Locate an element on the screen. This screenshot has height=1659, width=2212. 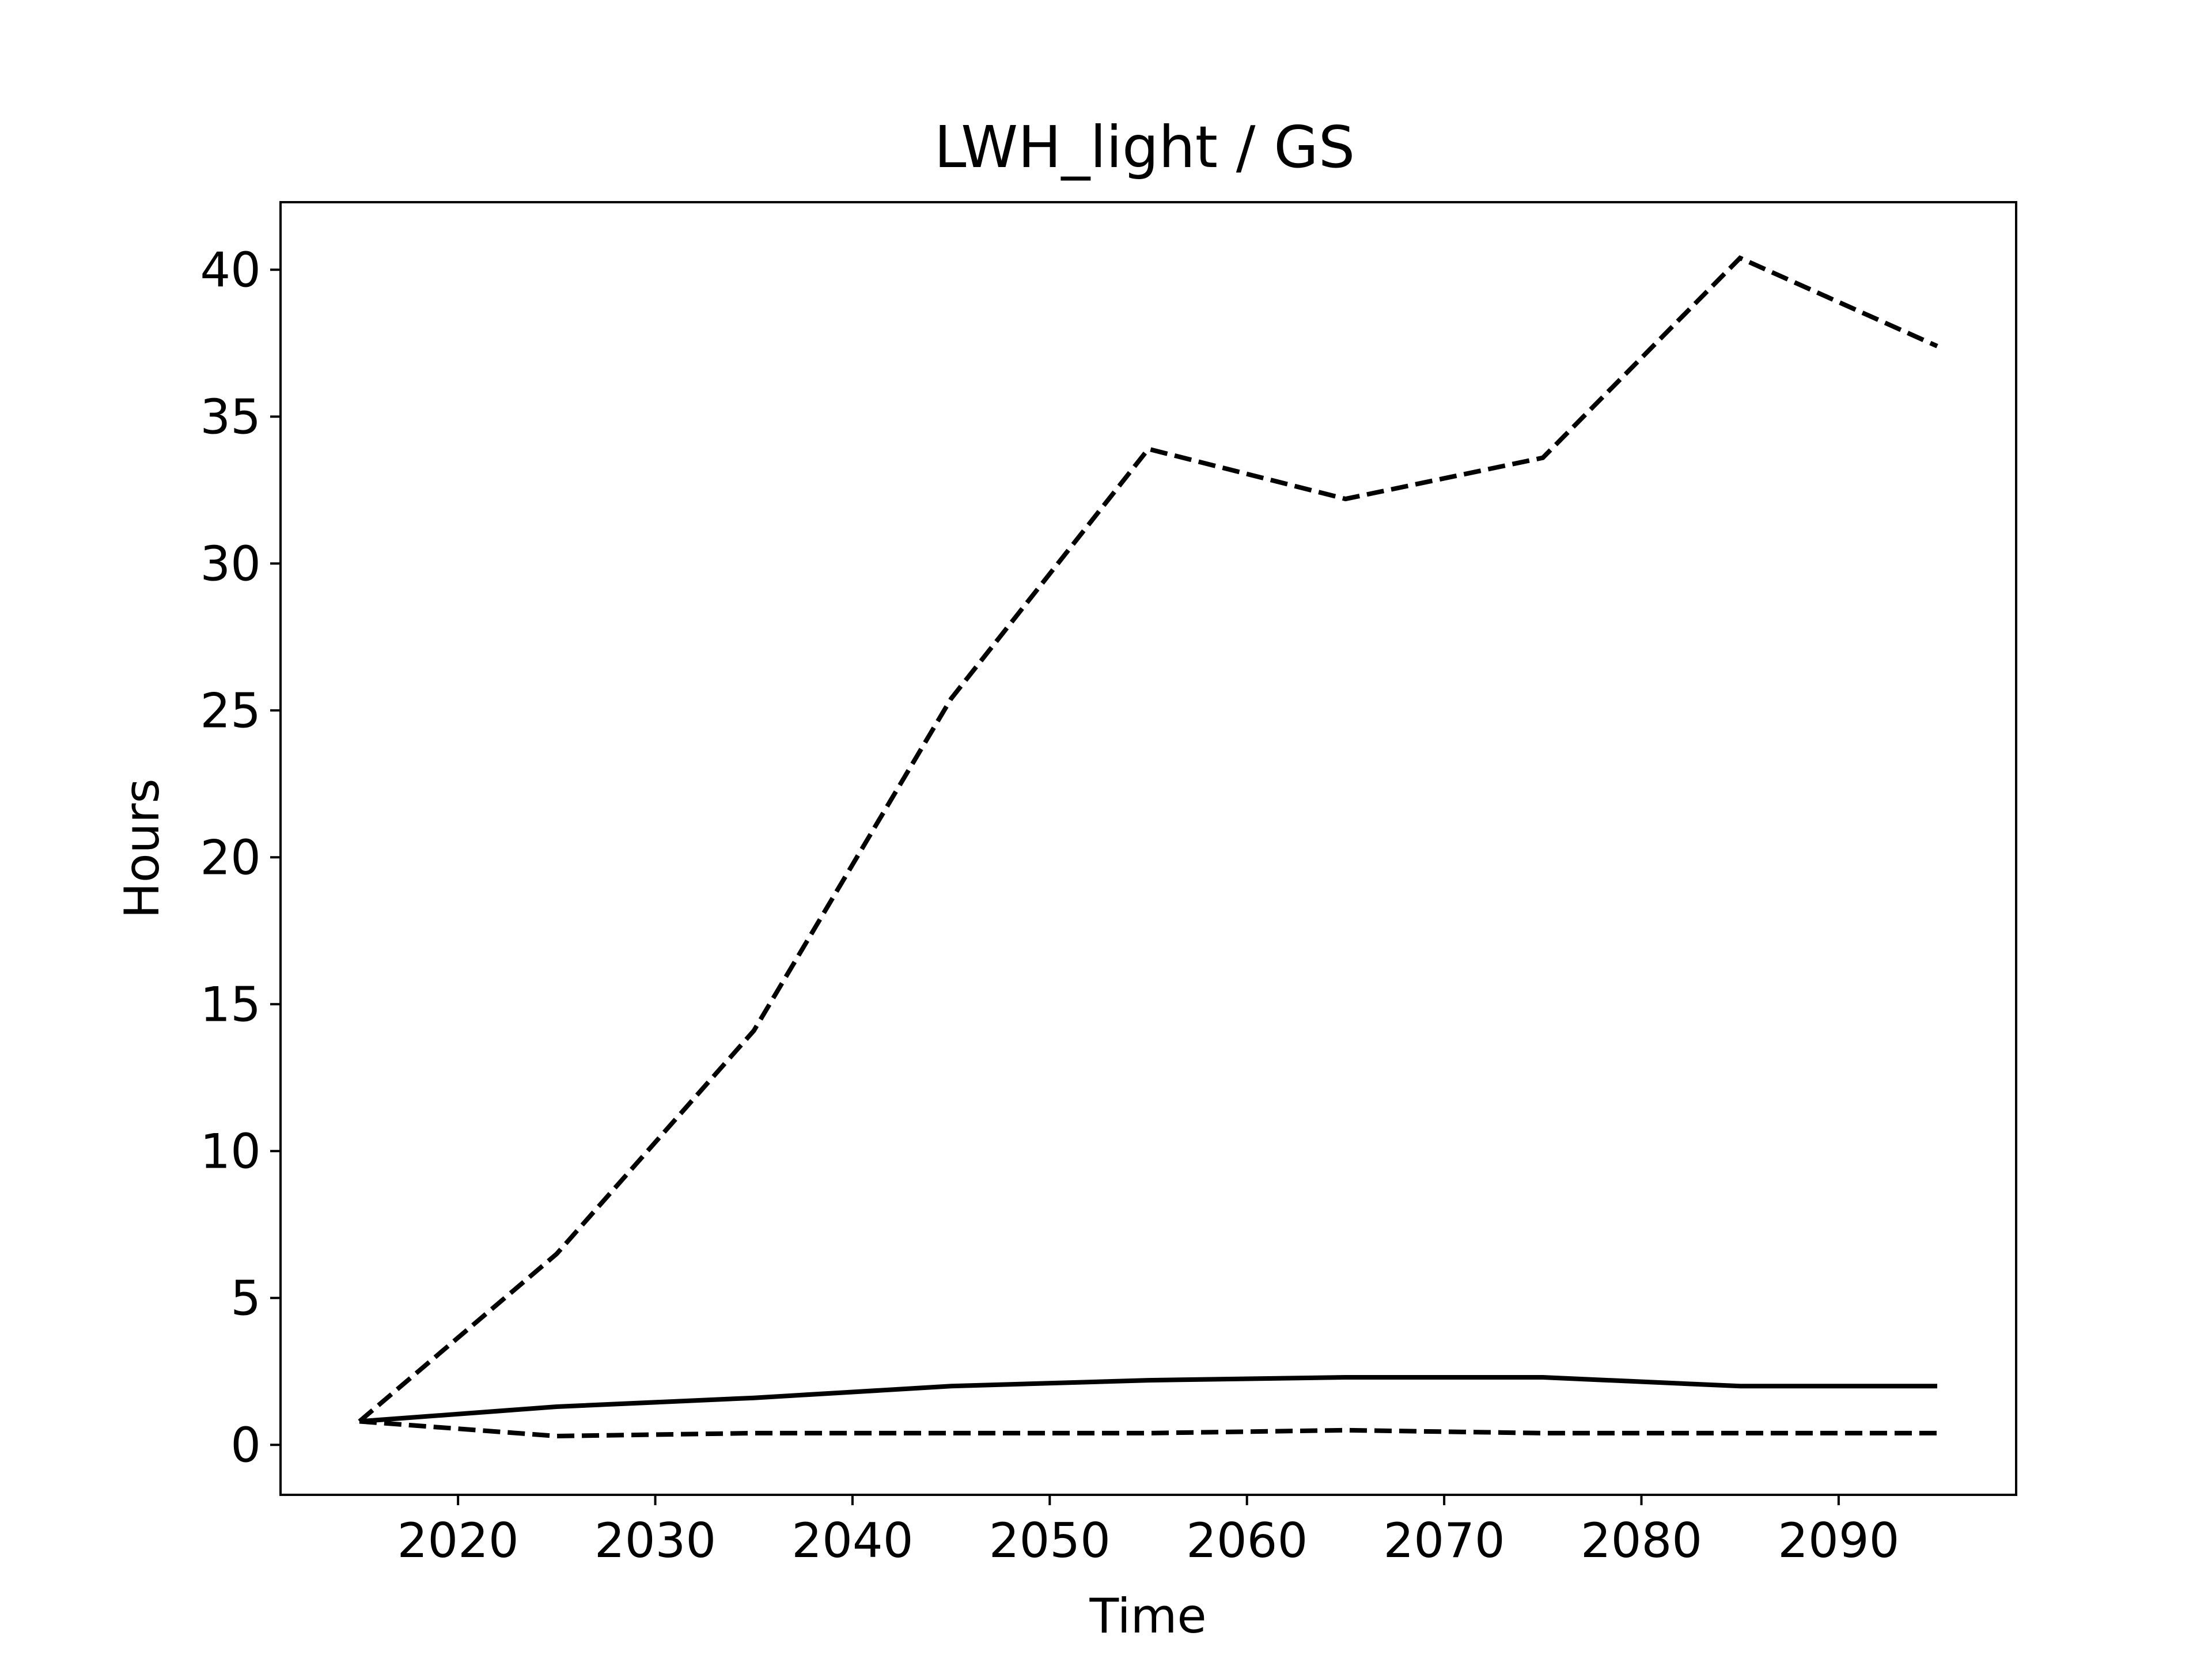
y-tick-label: 40 is located at coordinates (230, 270).